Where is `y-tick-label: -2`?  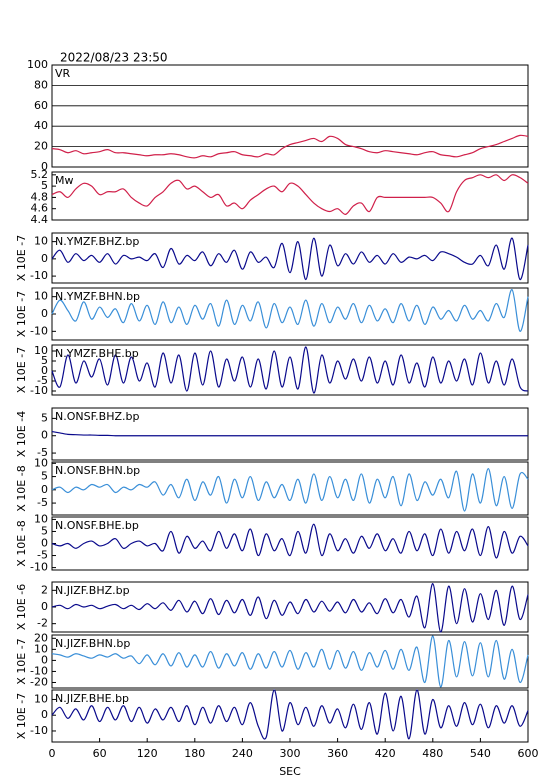
y-tick-label: -2 is located at coordinates (42, 623).